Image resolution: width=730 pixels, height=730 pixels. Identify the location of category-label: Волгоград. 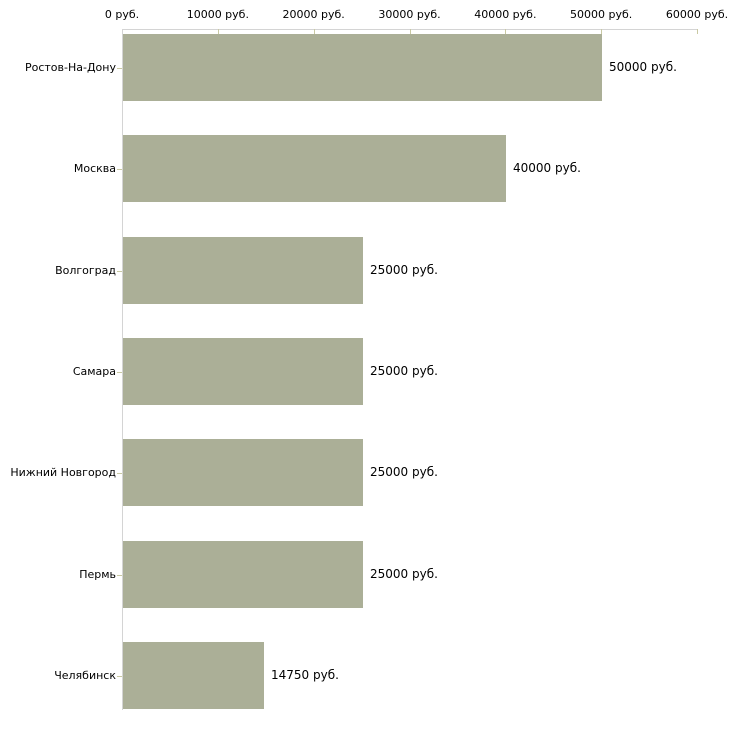
(85, 270).